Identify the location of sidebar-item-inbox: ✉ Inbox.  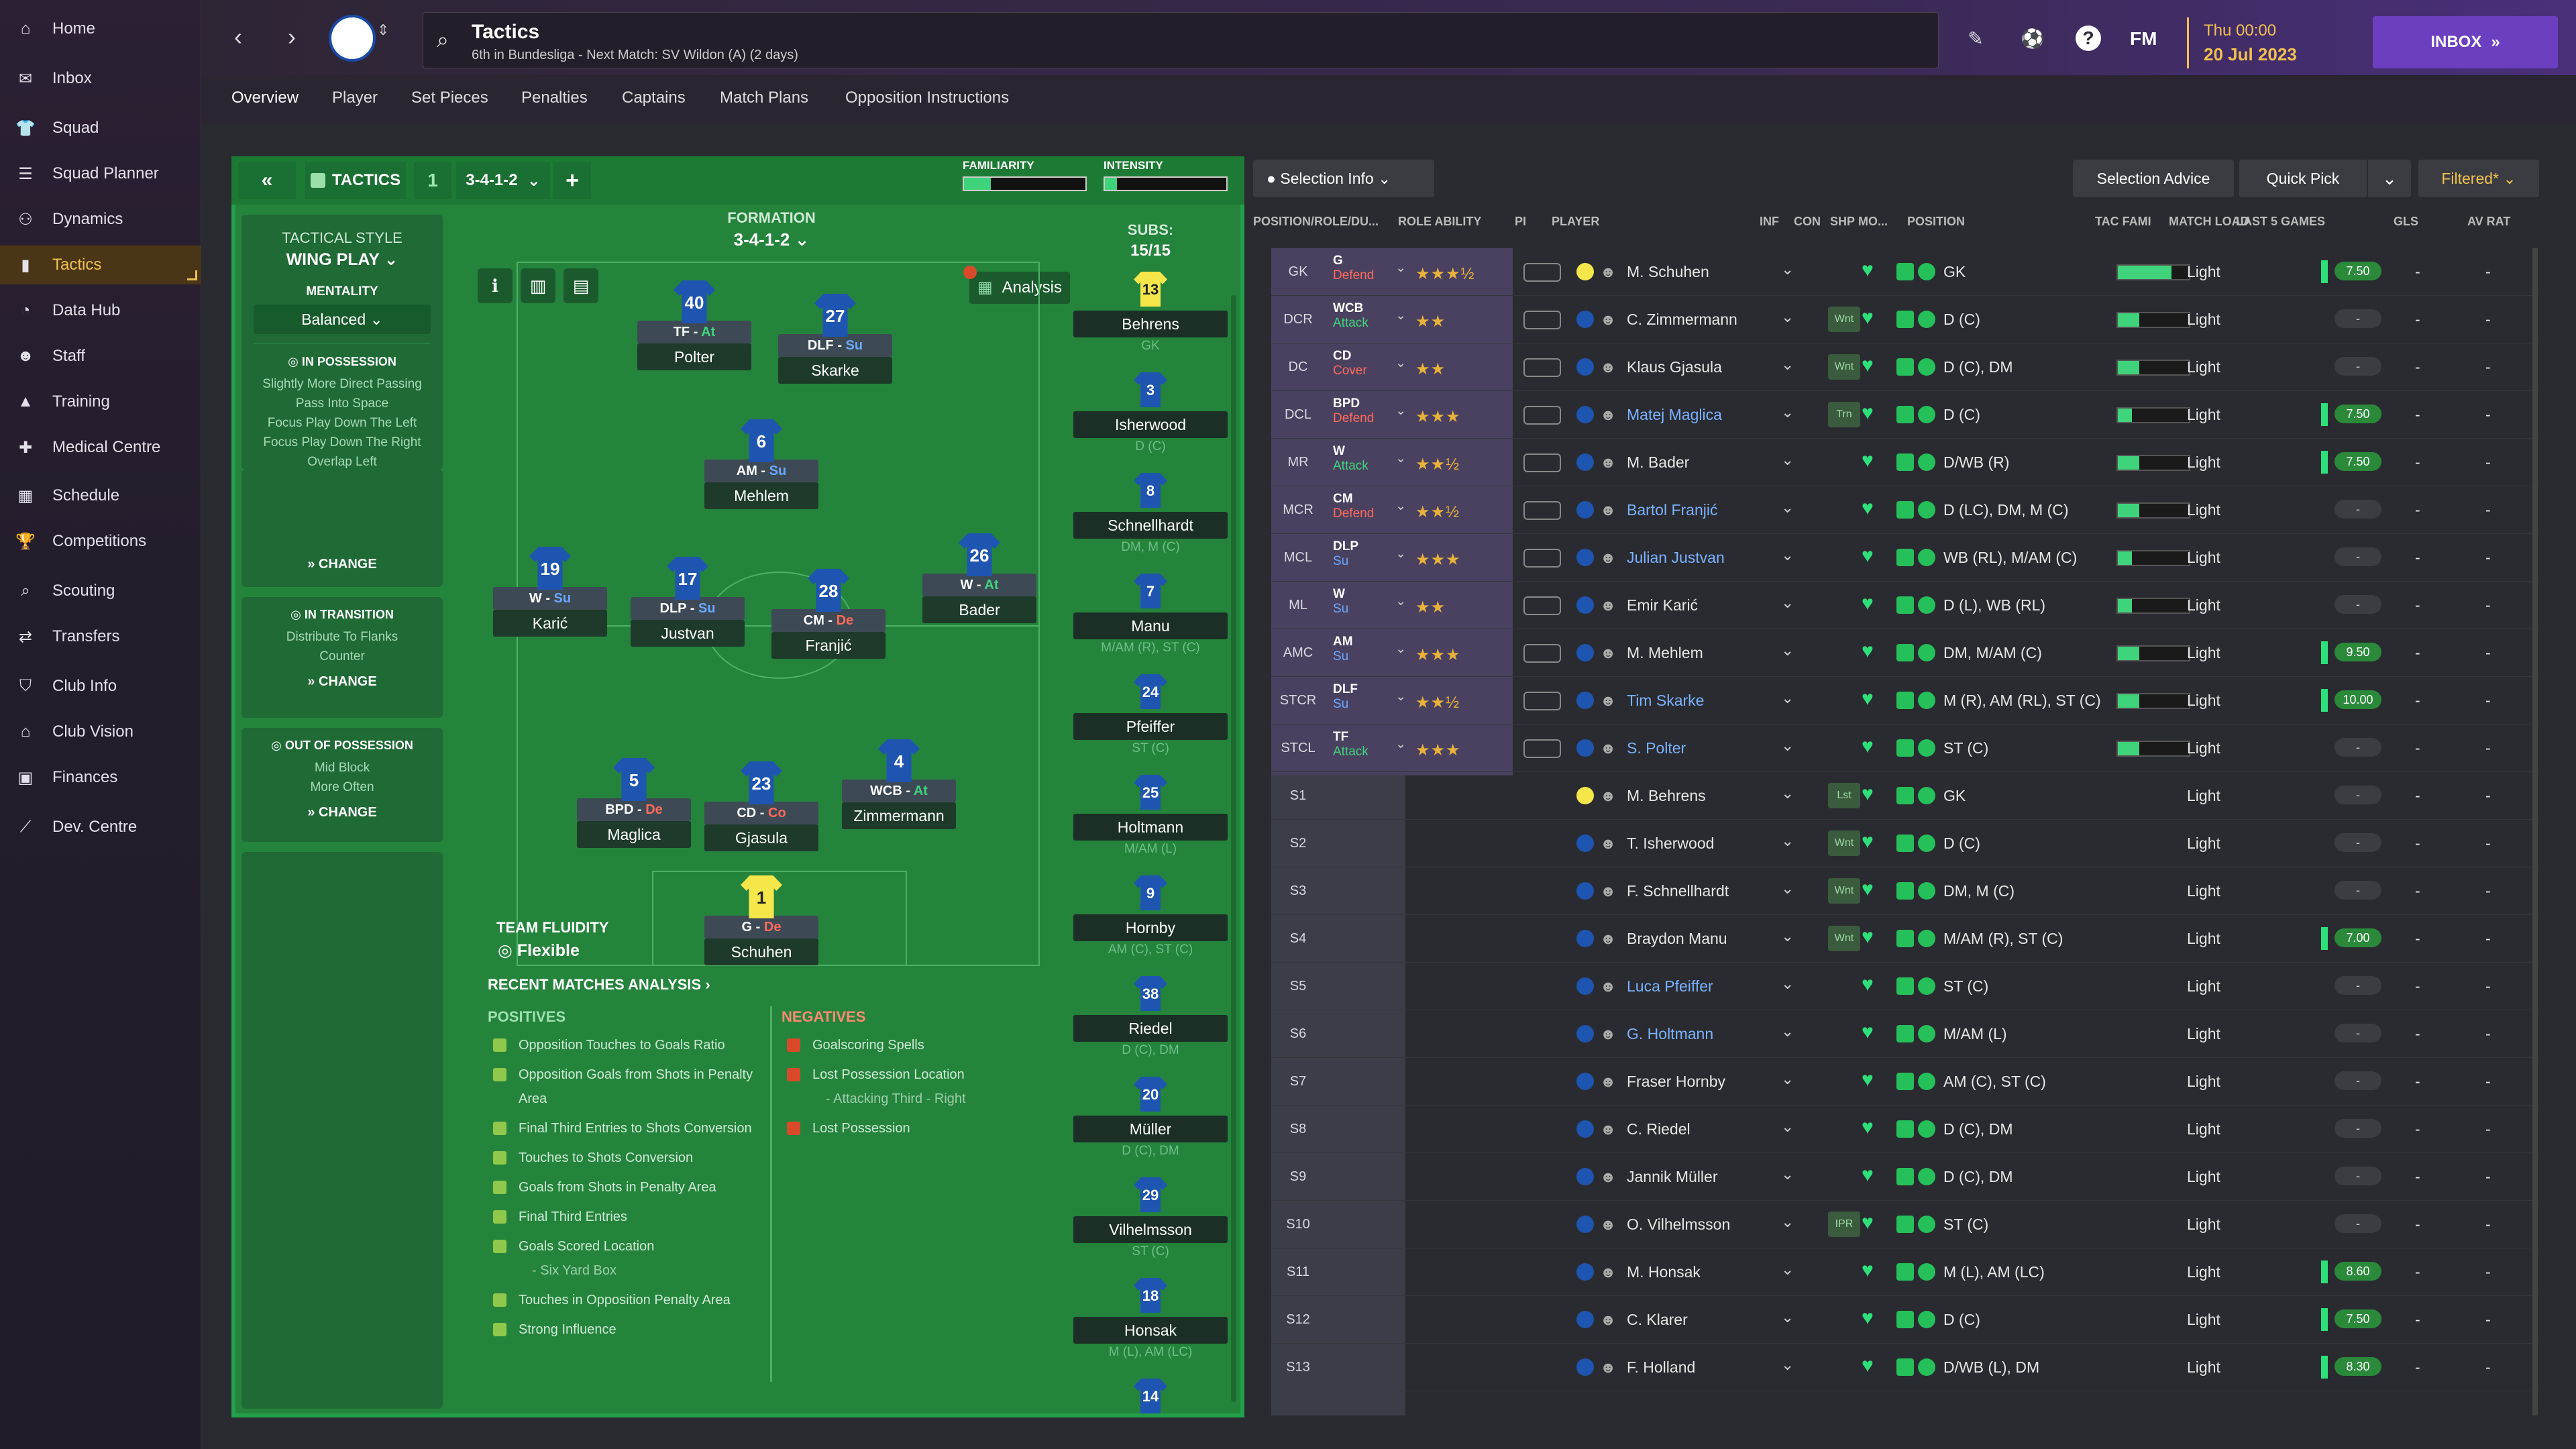
(100, 78).